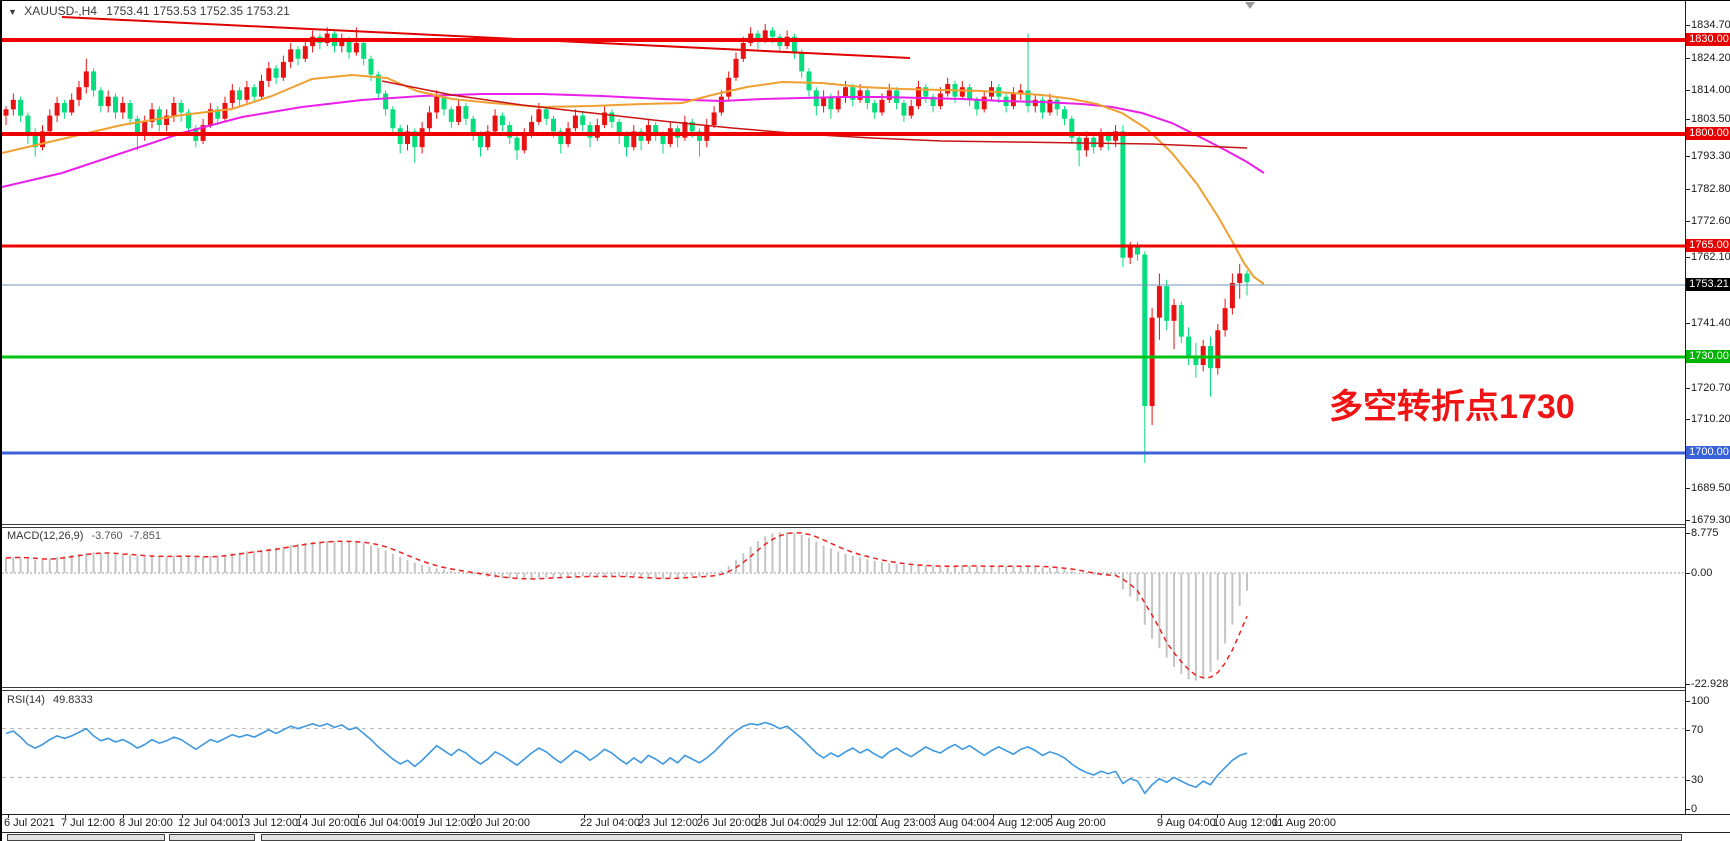 The width and height of the screenshot is (1730, 841). I want to click on price_axis-label: 1824.20, so click(1710, 58).